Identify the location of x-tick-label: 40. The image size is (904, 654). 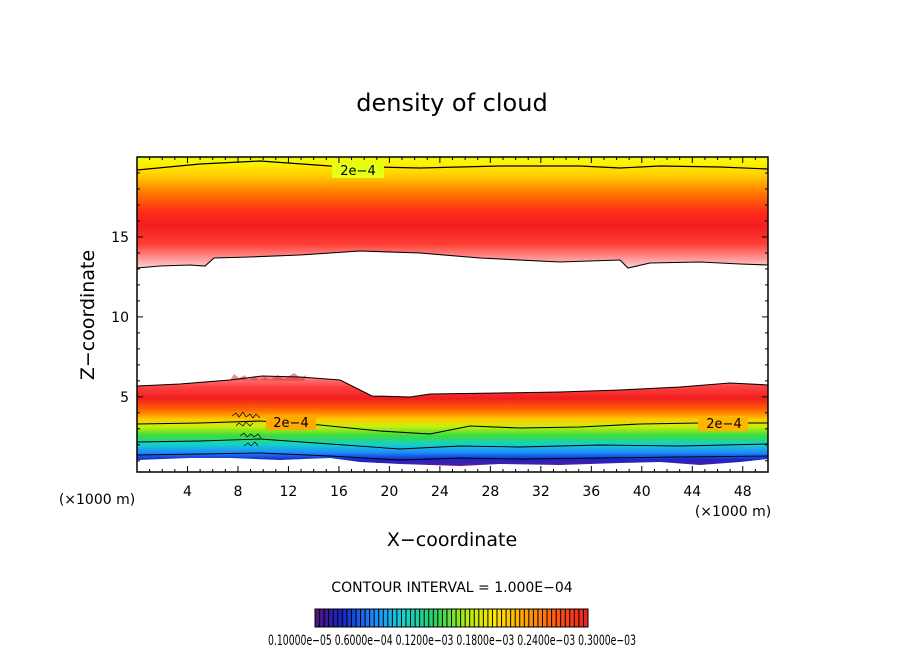
(642, 492).